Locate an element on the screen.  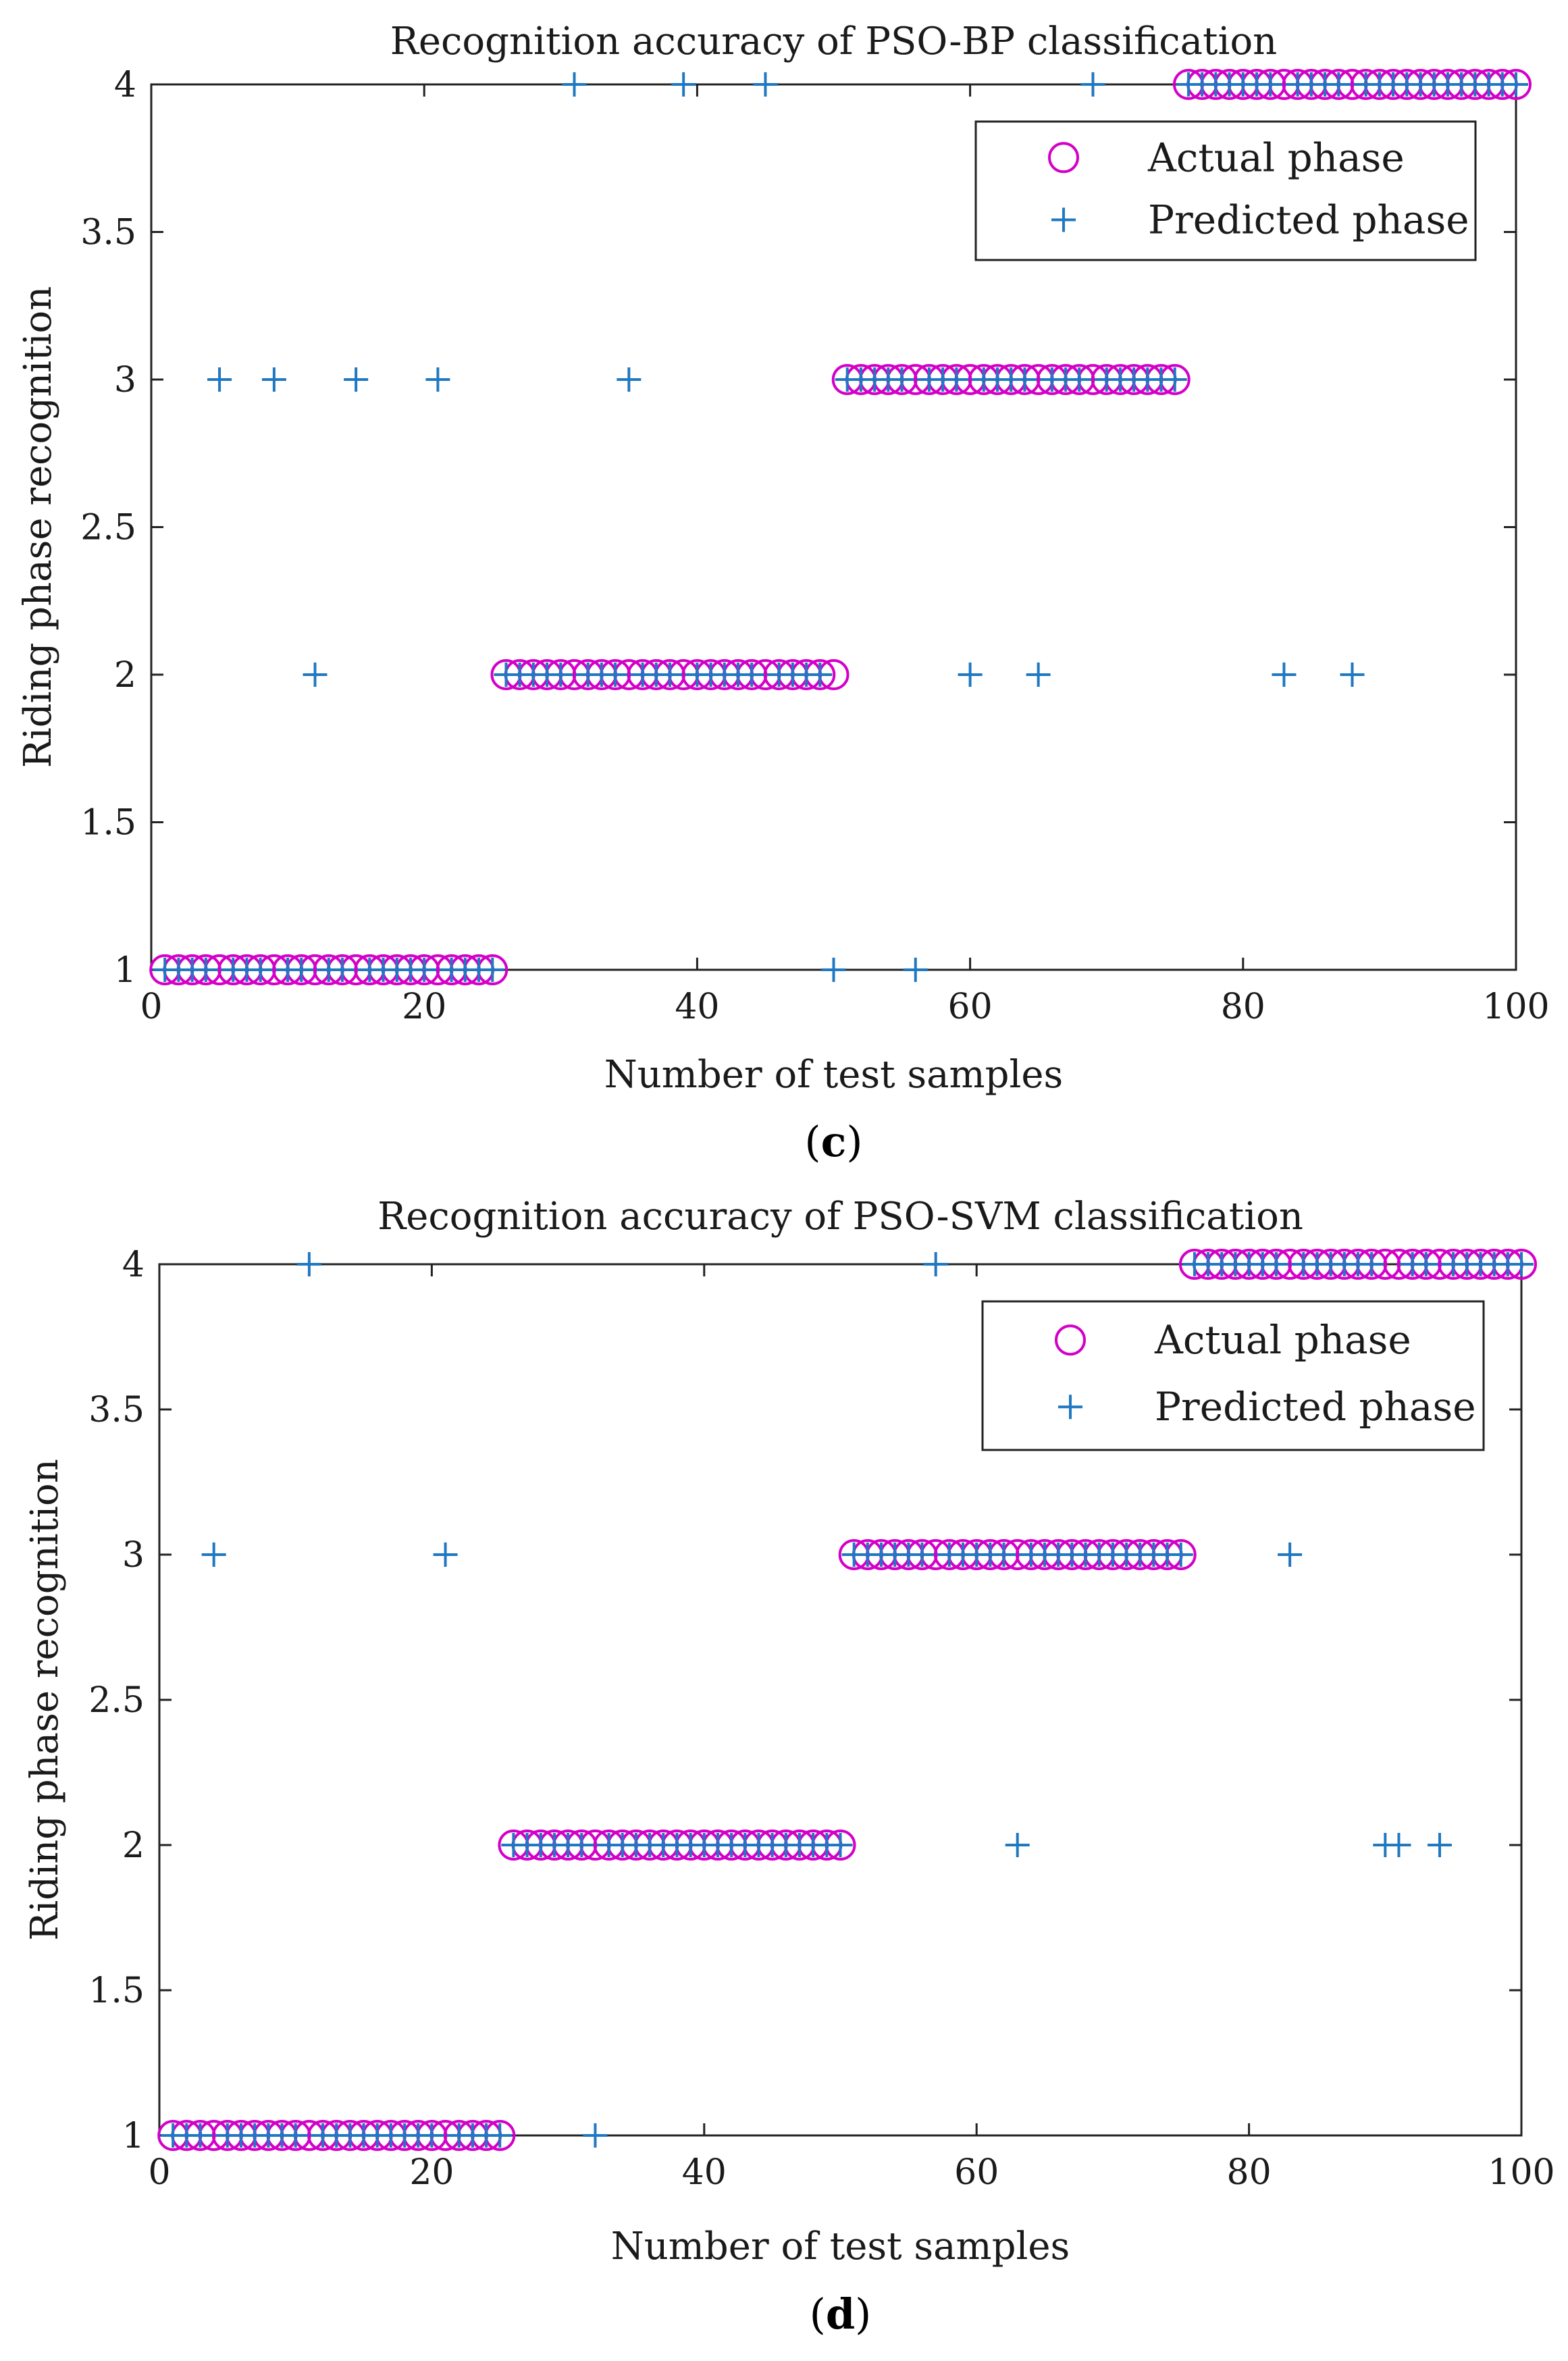
figure-caption: (c) is located at coordinates (833, 1141).